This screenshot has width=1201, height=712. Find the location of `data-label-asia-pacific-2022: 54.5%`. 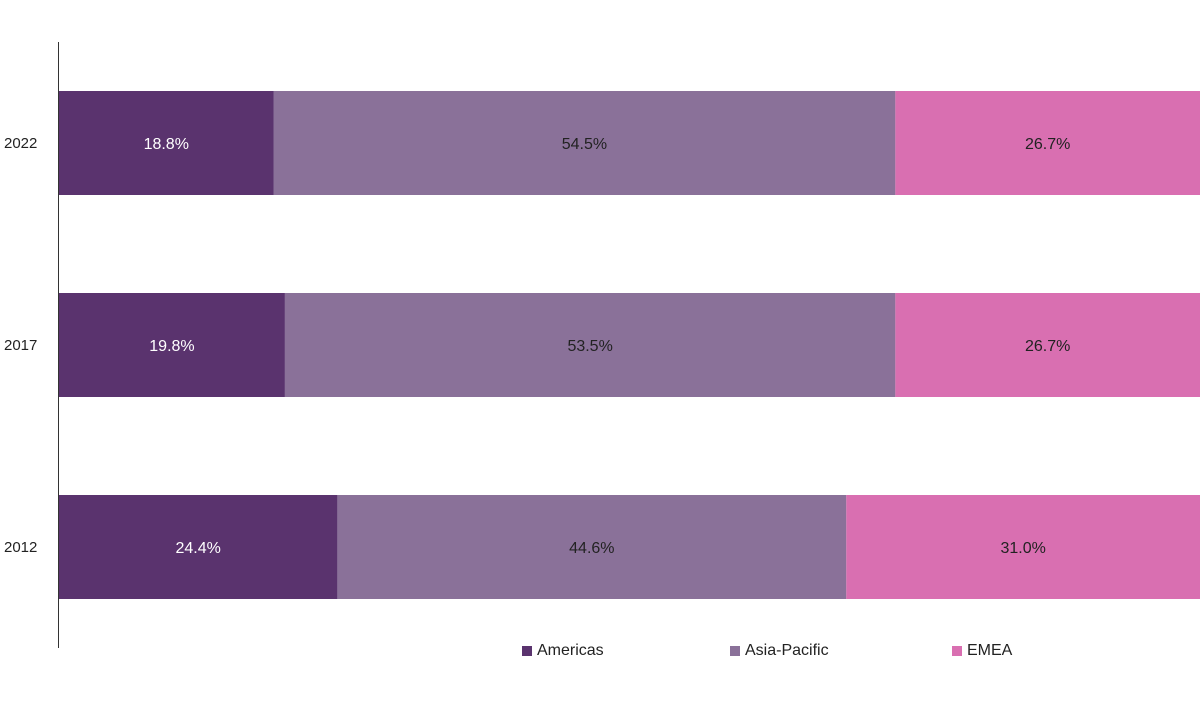

data-label-asia-pacific-2022: 54.5% is located at coordinates (584, 144).